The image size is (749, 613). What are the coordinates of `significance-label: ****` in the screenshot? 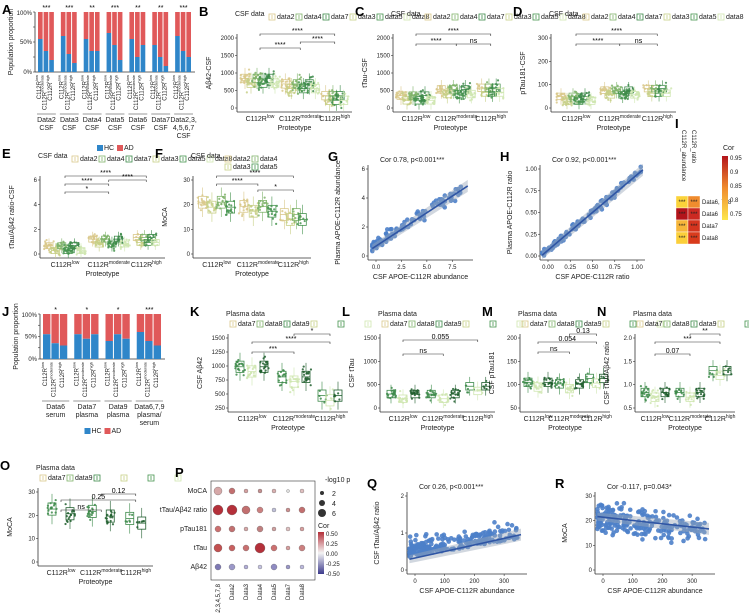 It's located at (436, 41).